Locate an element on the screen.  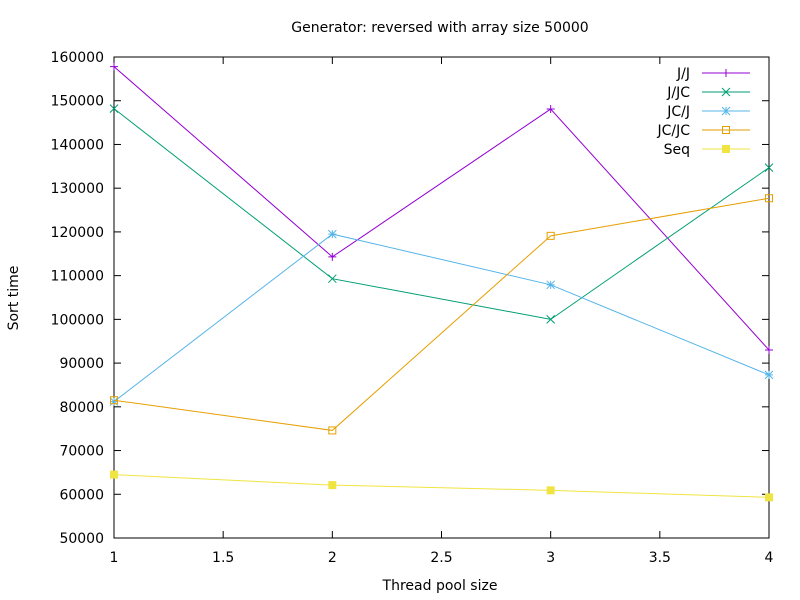
legend-label: J/JC is located at coordinates (678, 93).